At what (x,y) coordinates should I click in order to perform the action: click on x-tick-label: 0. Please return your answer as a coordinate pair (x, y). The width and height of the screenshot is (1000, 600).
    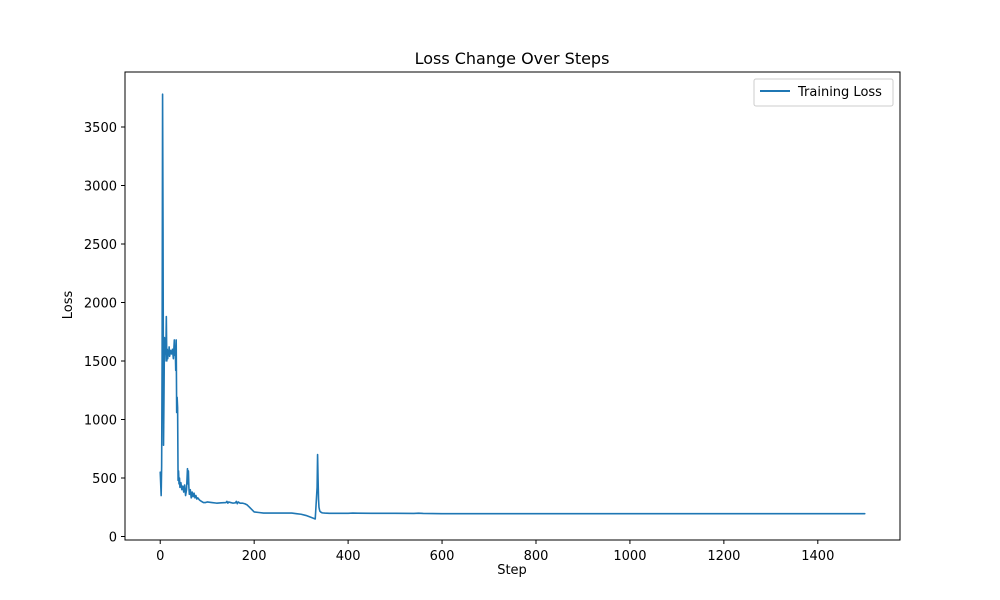
    Looking at the image, I should click on (160, 556).